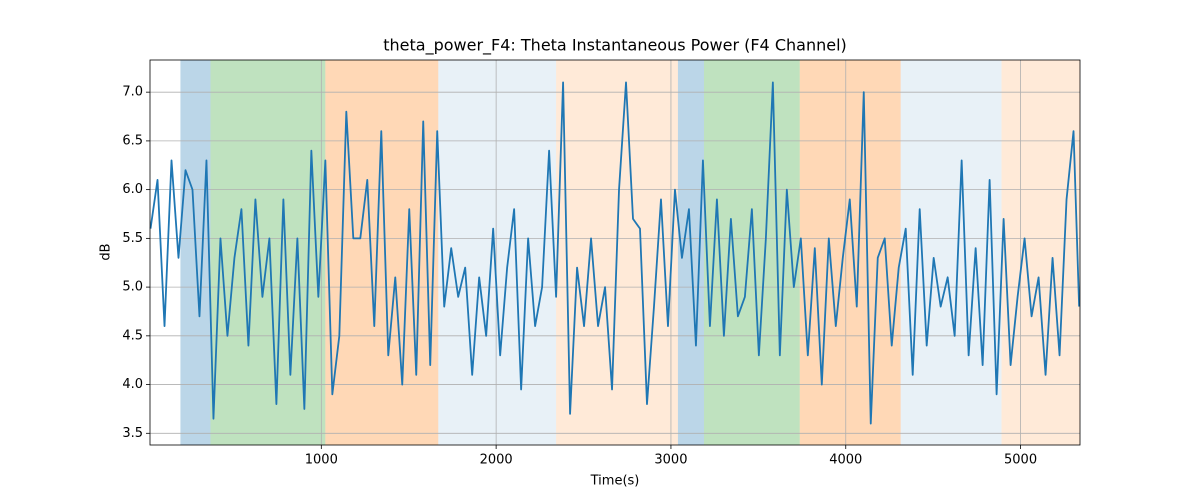 The width and height of the screenshot is (1200, 504). What do you see at coordinates (132, 287) in the screenshot?
I see `y-tick-label: 5.0` at bounding box center [132, 287].